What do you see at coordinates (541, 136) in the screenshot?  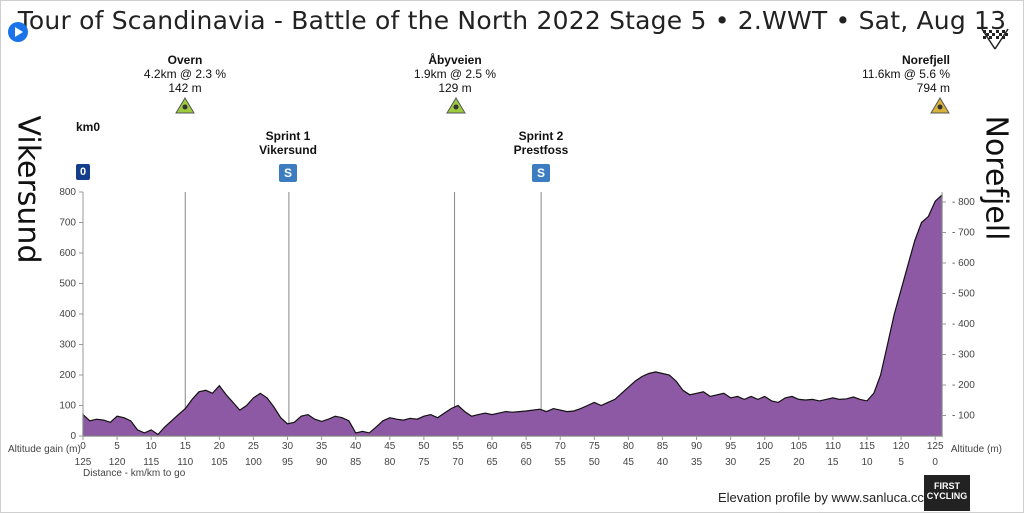 I see `sprint-name: Sprint 2` at bounding box center [541, 136].